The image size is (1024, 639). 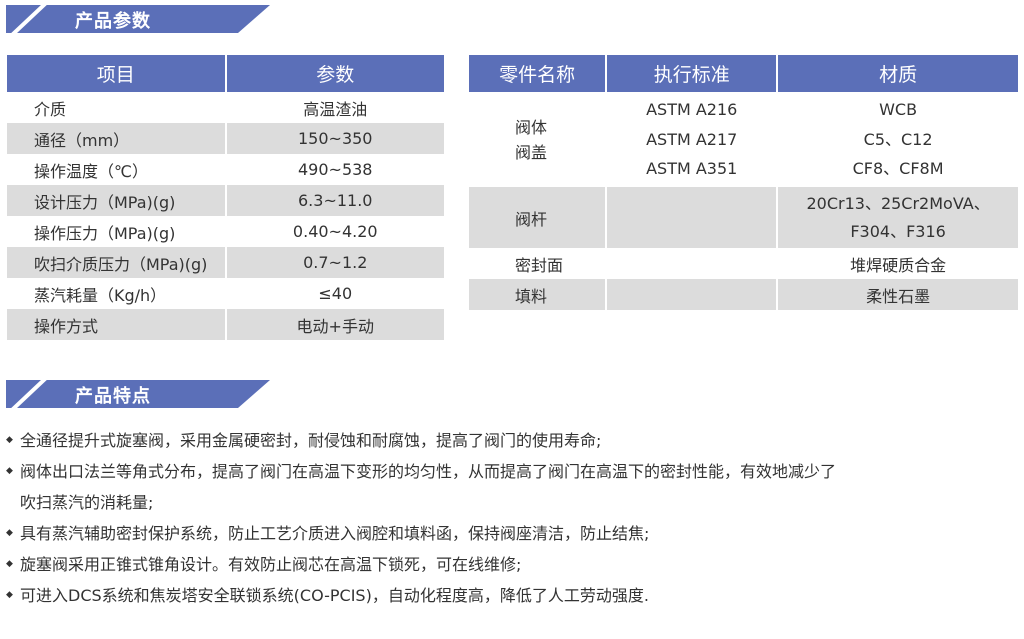 I want to click on features-section-banner: 产品特点, so click(x=138, y=394).